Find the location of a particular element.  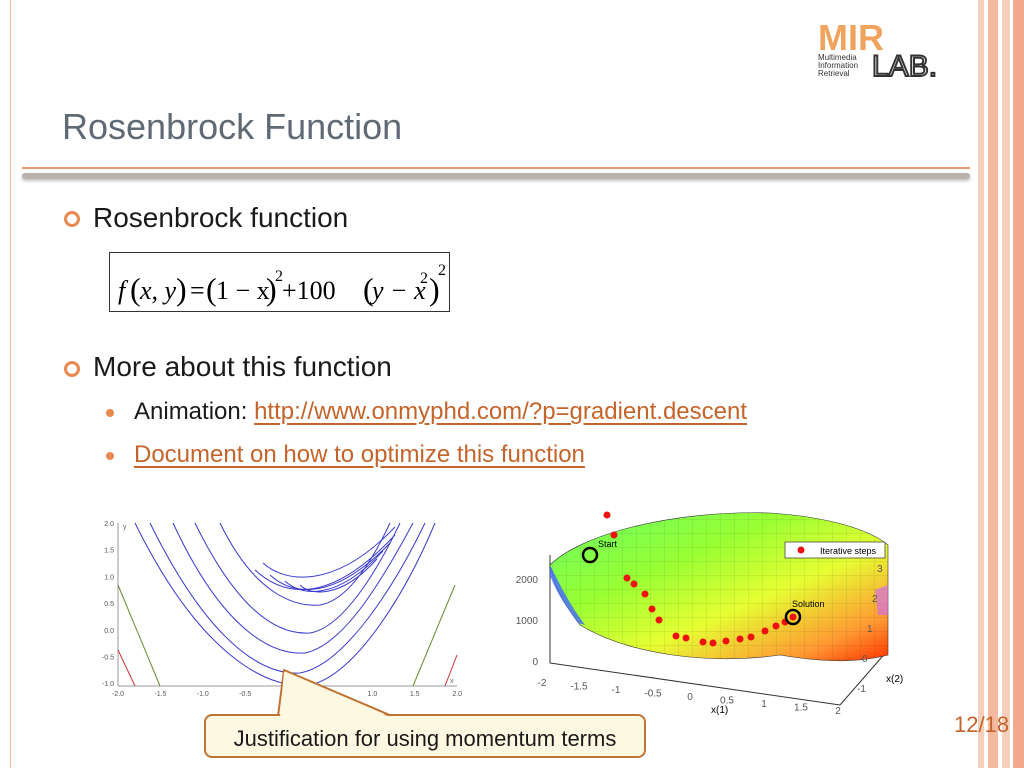

contour-y-tick: 2.0 is located at coordinates (109, 524).